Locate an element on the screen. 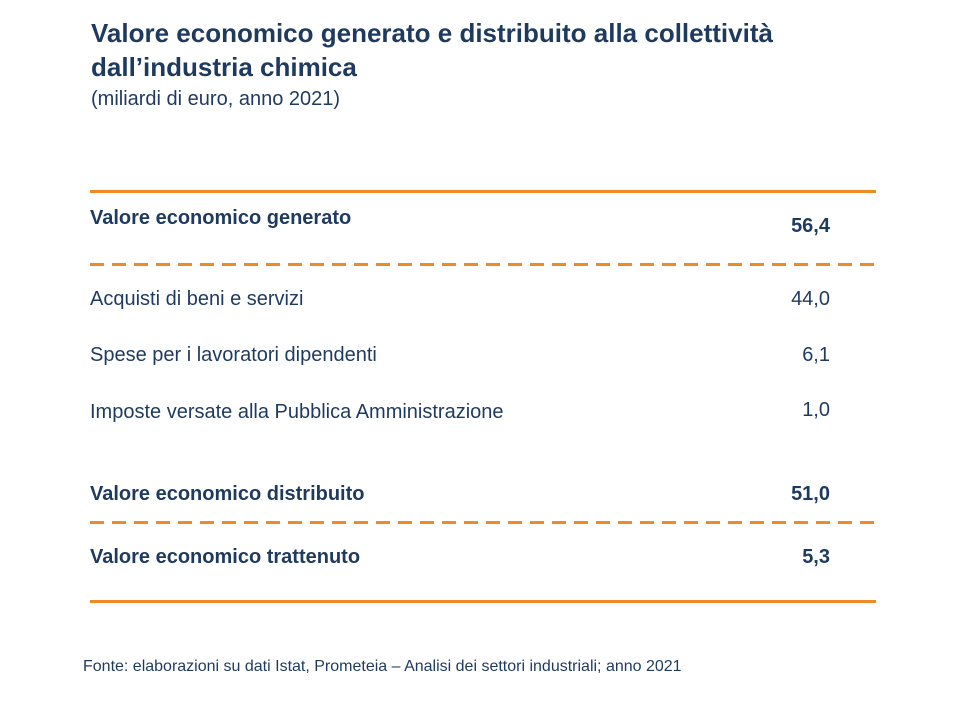  dashed-rule-upper is located at coordinates (483, 264).